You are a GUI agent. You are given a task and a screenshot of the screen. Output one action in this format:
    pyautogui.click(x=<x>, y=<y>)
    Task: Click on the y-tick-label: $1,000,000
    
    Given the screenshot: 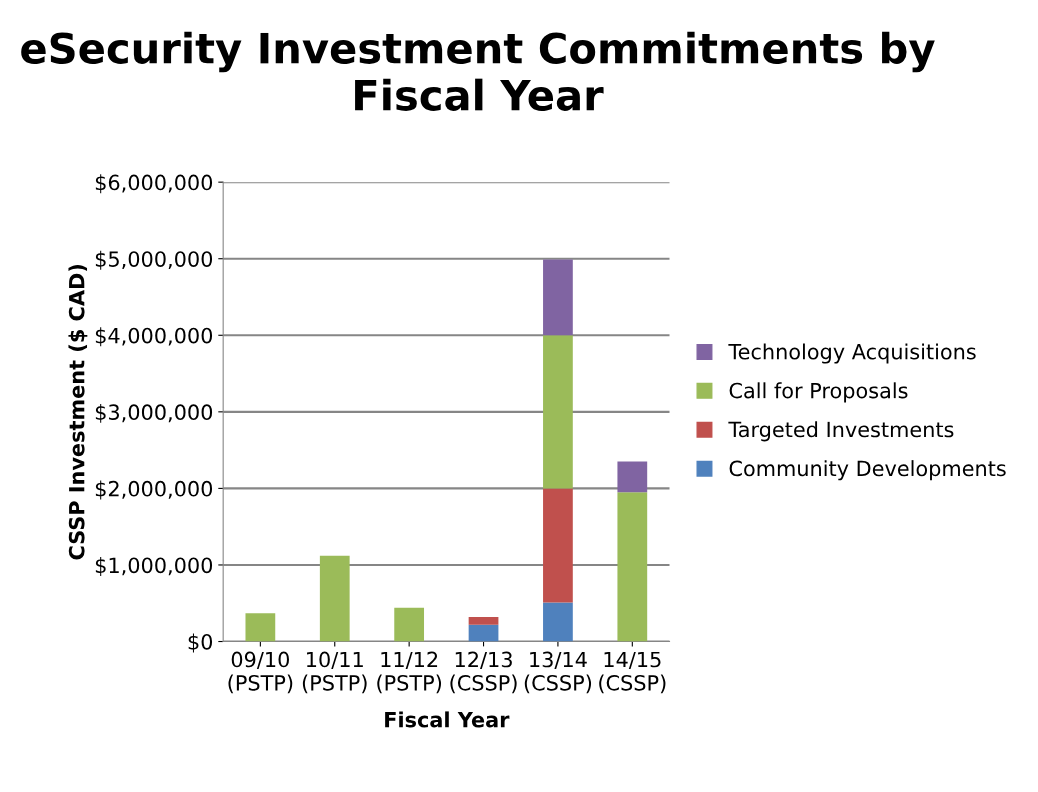 What is the action you would take?
    pyautogui.click(x=154, y=566)
    